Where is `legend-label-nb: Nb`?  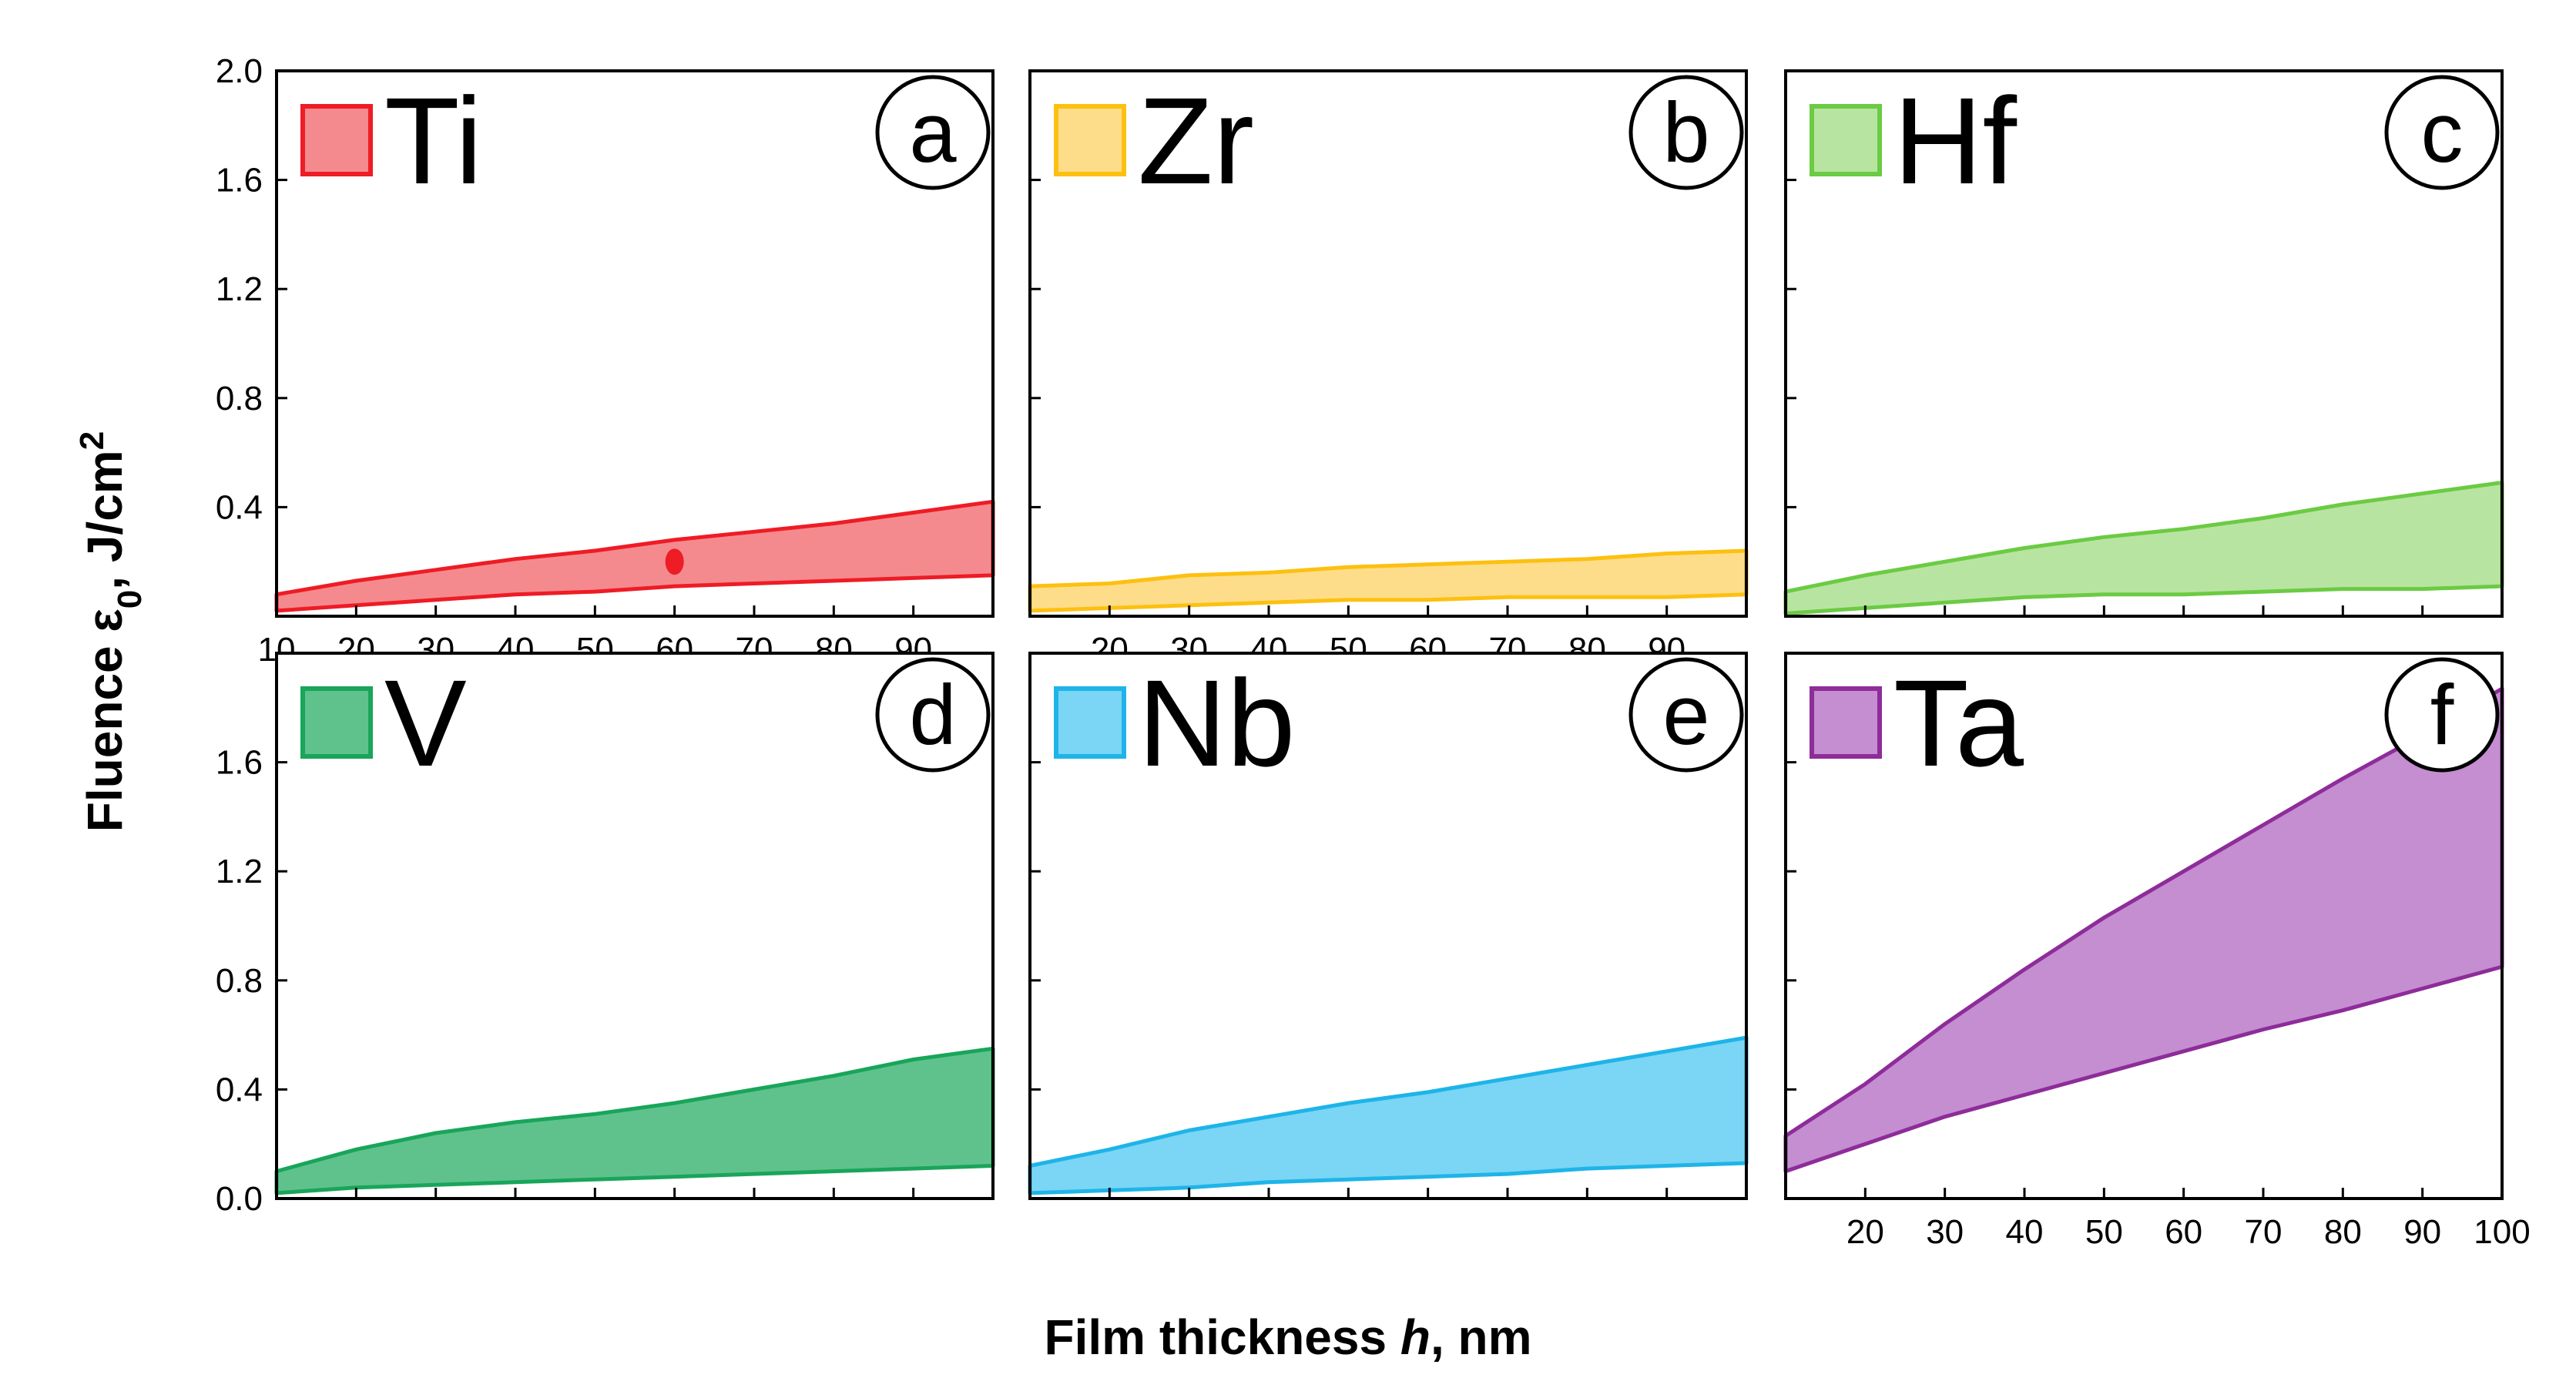 legend-label-nb: Nb is located at coordinates (1217, 723).